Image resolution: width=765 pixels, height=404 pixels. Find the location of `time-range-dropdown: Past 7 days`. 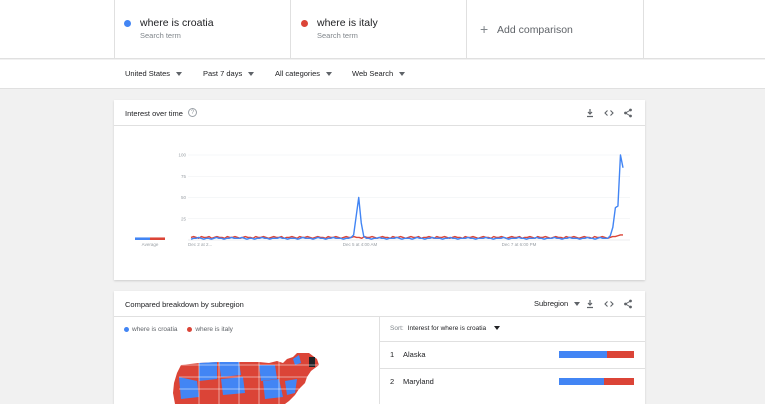

time-range-dropdown: Past 7 days is located at coordinates (229, 73).